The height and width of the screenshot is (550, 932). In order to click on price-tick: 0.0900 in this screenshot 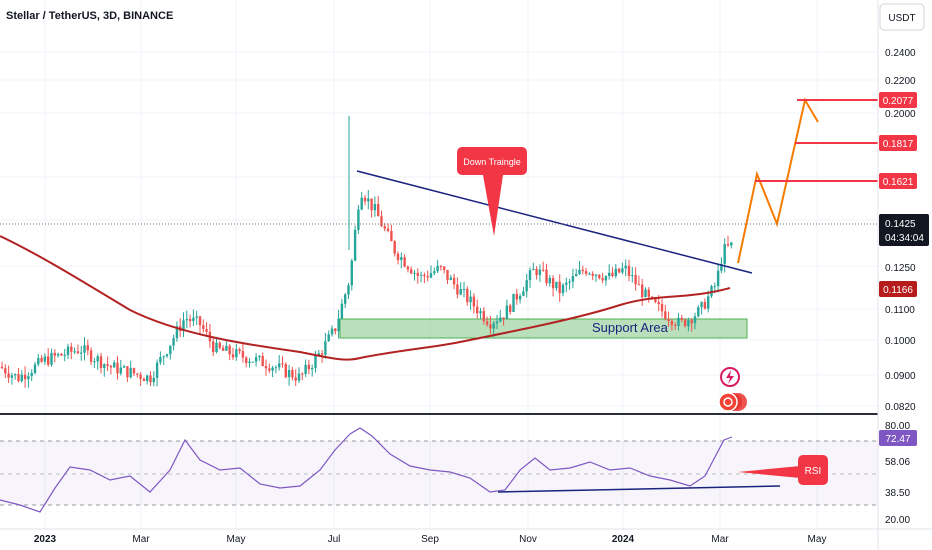, I will do `click(900, 376)`.